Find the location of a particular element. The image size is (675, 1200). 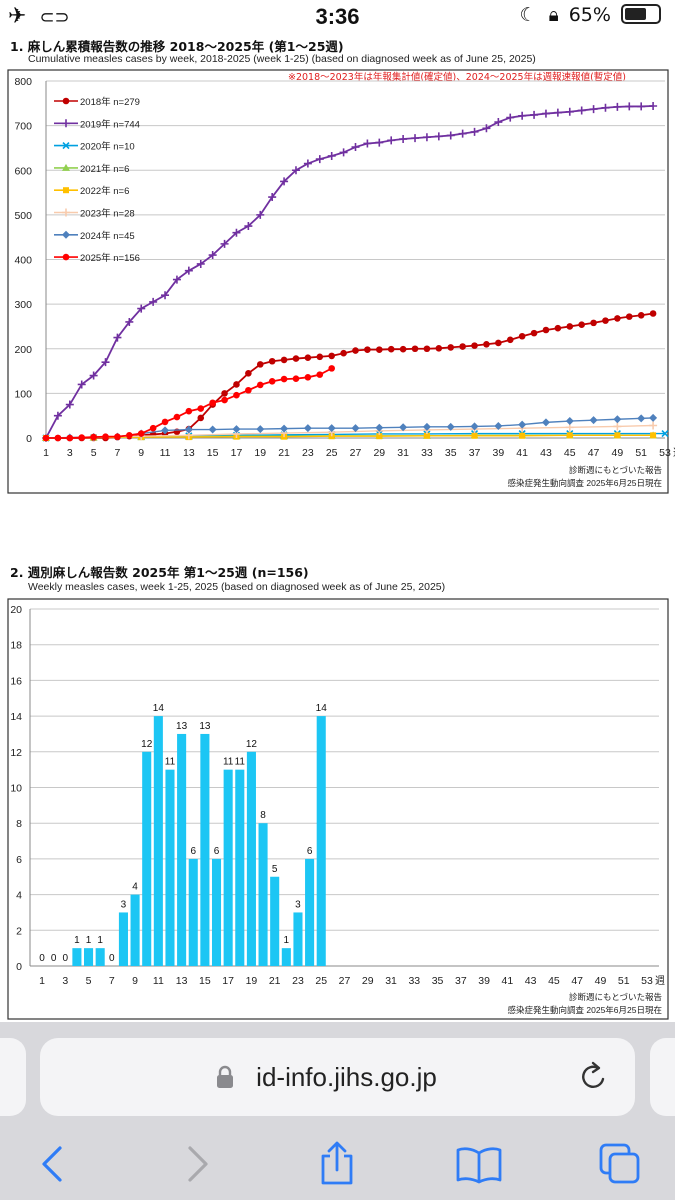

next-tab-preview is located at coordinates (662, 1077).